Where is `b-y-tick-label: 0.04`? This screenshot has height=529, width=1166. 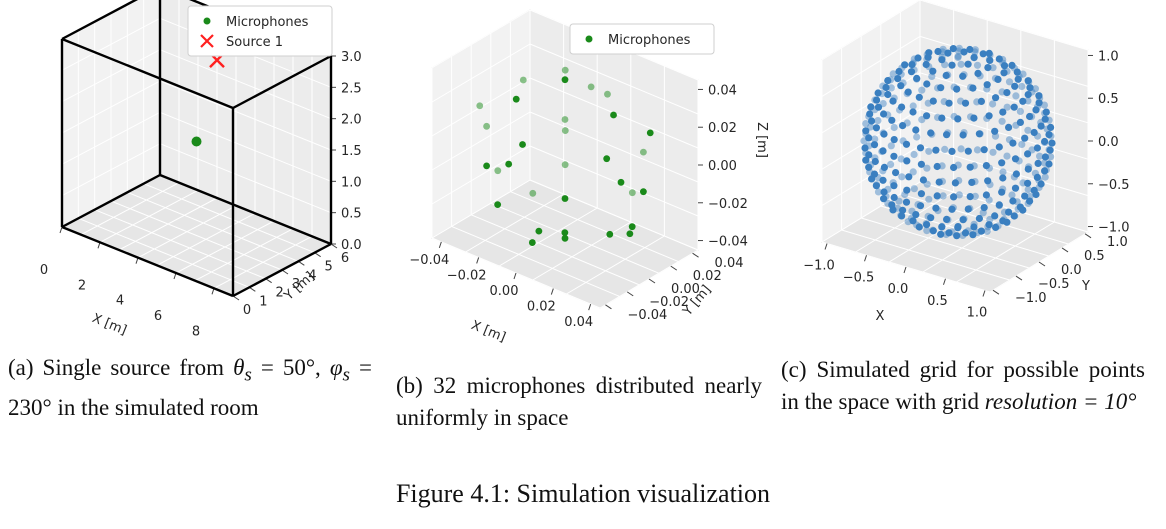 b-y-tick-label: 0.04 is located at coordinates (729, 263).